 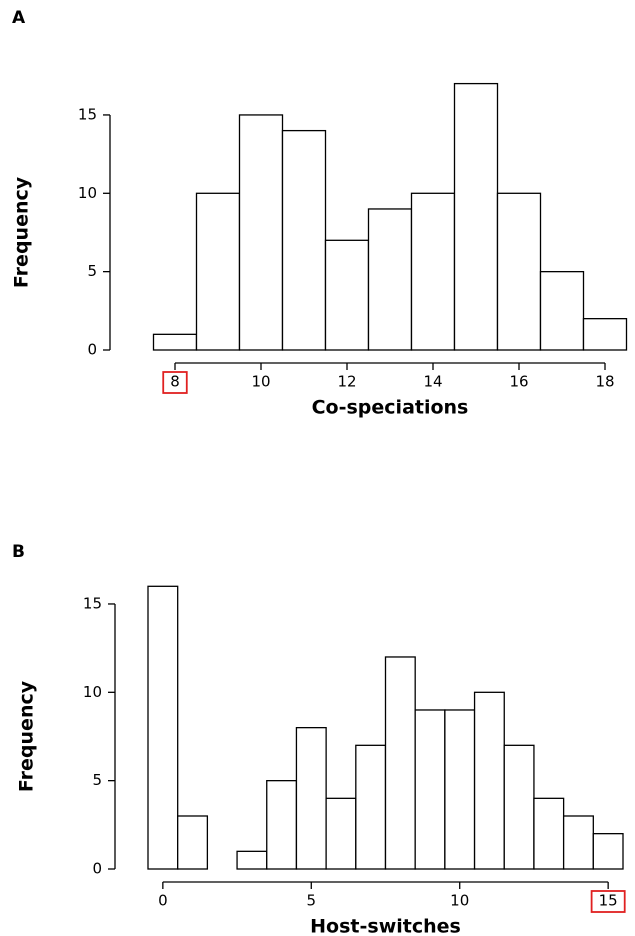 I want to click on x-tick-label: 0, so click(x=163, y=901).